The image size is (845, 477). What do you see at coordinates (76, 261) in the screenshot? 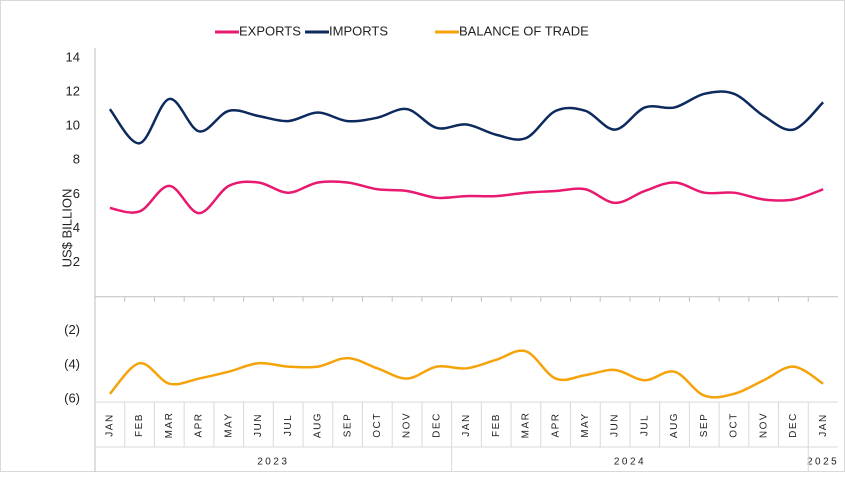
I see `y-tick-label: 2` at bounding box center [76, 261].